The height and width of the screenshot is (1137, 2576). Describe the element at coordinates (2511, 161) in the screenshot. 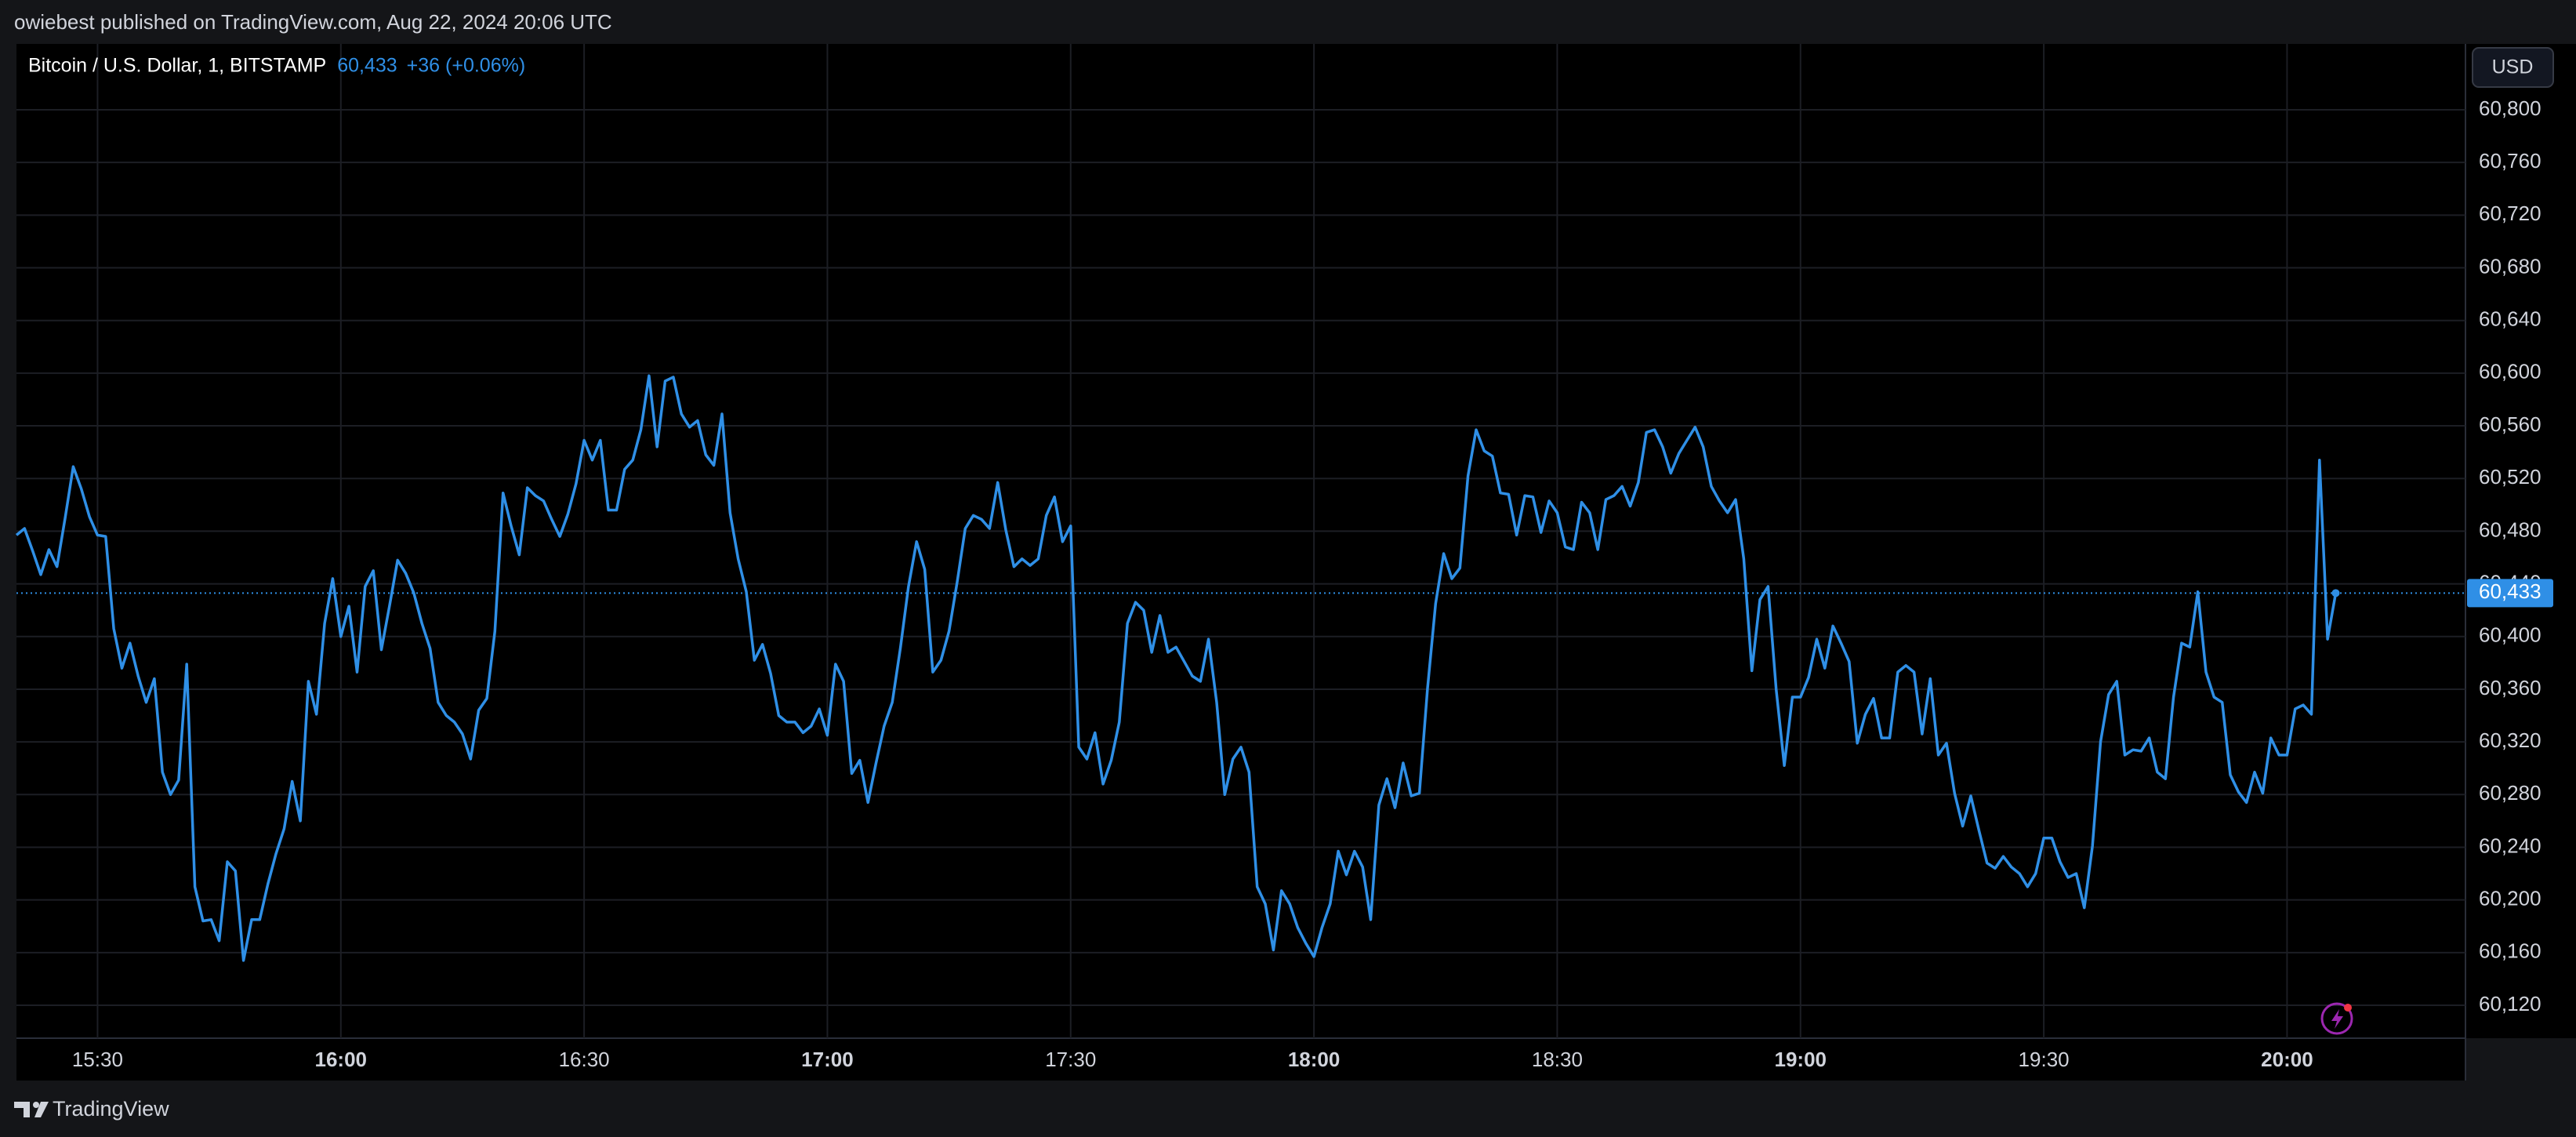

I see `y-tick-label: 60,760` at that location.